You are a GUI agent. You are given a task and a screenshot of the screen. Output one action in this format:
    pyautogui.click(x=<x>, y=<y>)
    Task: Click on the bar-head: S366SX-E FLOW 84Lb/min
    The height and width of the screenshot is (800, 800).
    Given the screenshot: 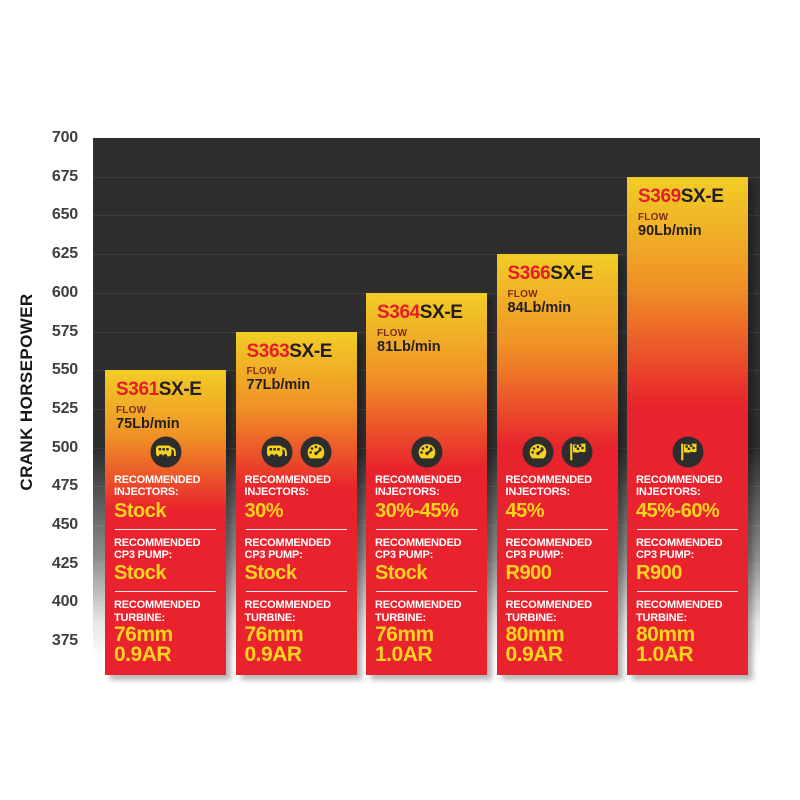 What is the action you would take?
    pyautogui.click(x=557, y=285)
    